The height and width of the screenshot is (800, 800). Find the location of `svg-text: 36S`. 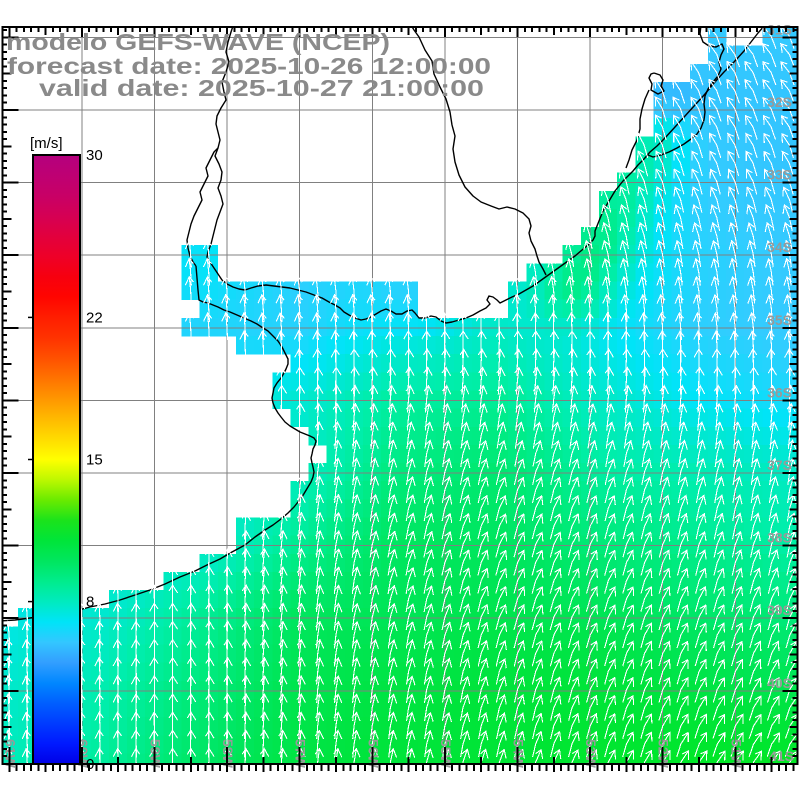

svg-text: 36S is located at coordinates (779, 392).